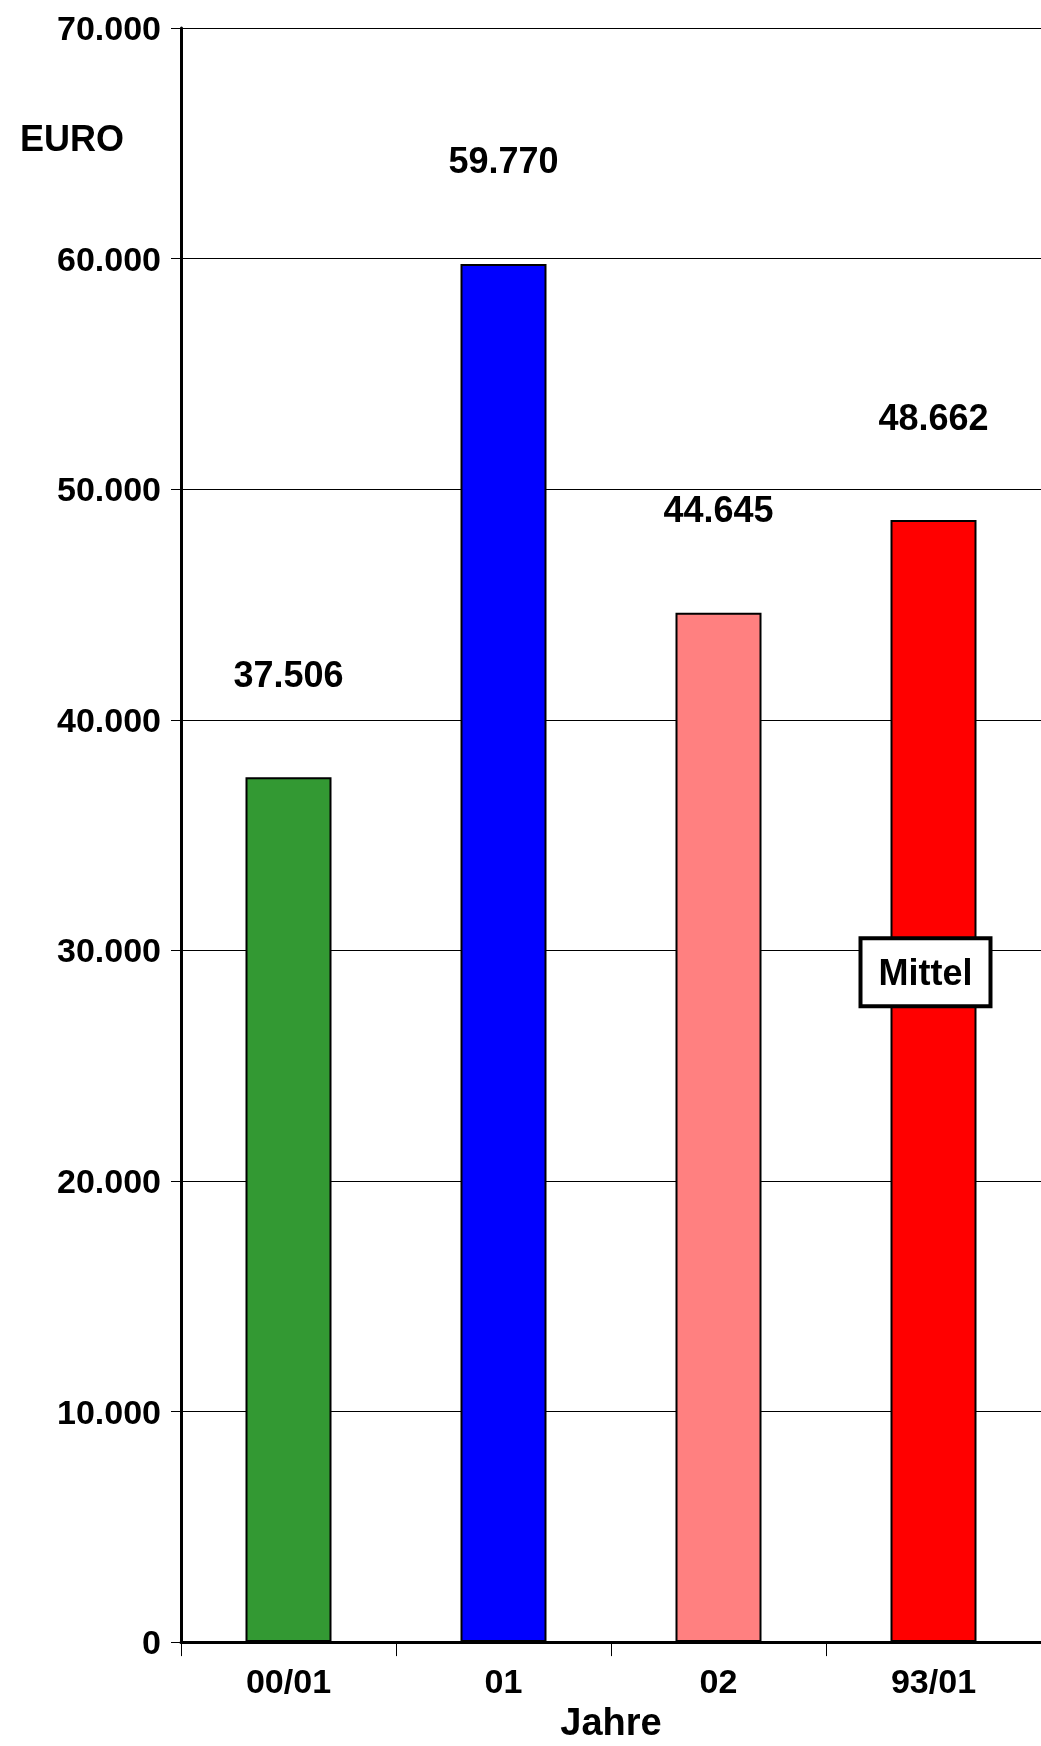 The image size is (1041, 1746). I want to click on data-label: 59.770, so click(503, 161).